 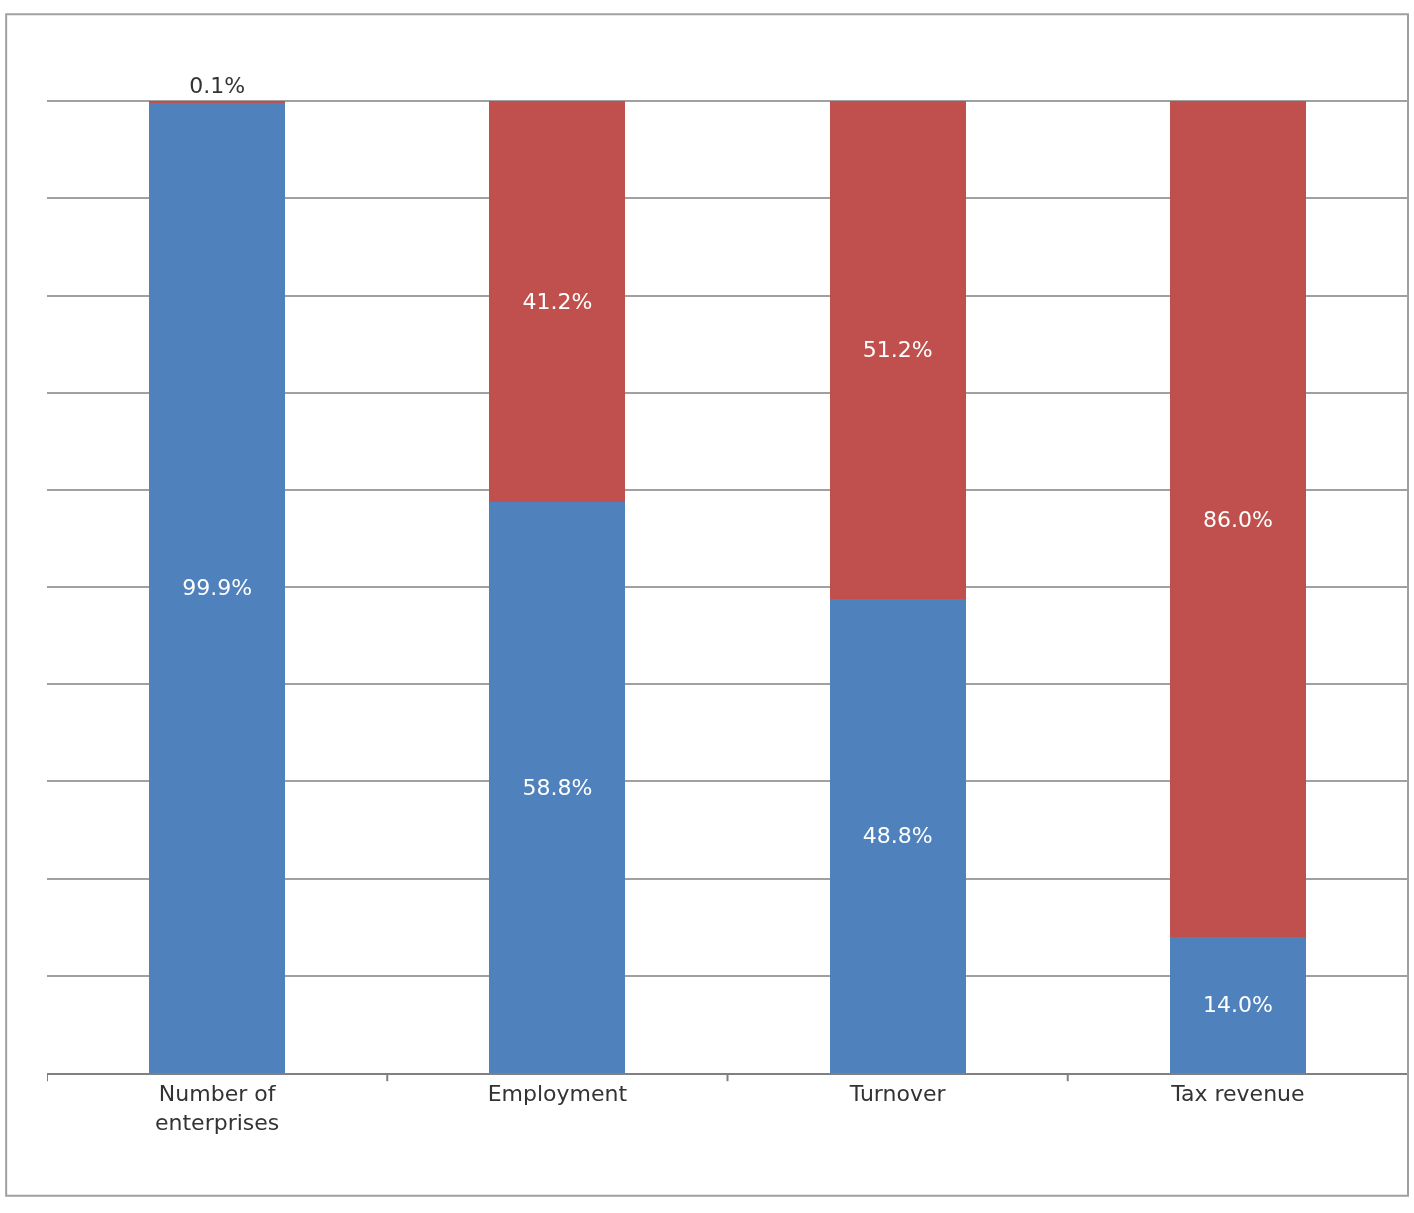 What do you see at coordinates (897, 1094) in the screenshot?
I see `x-tick-label: Turnover` at bounding box center [897, 1094].